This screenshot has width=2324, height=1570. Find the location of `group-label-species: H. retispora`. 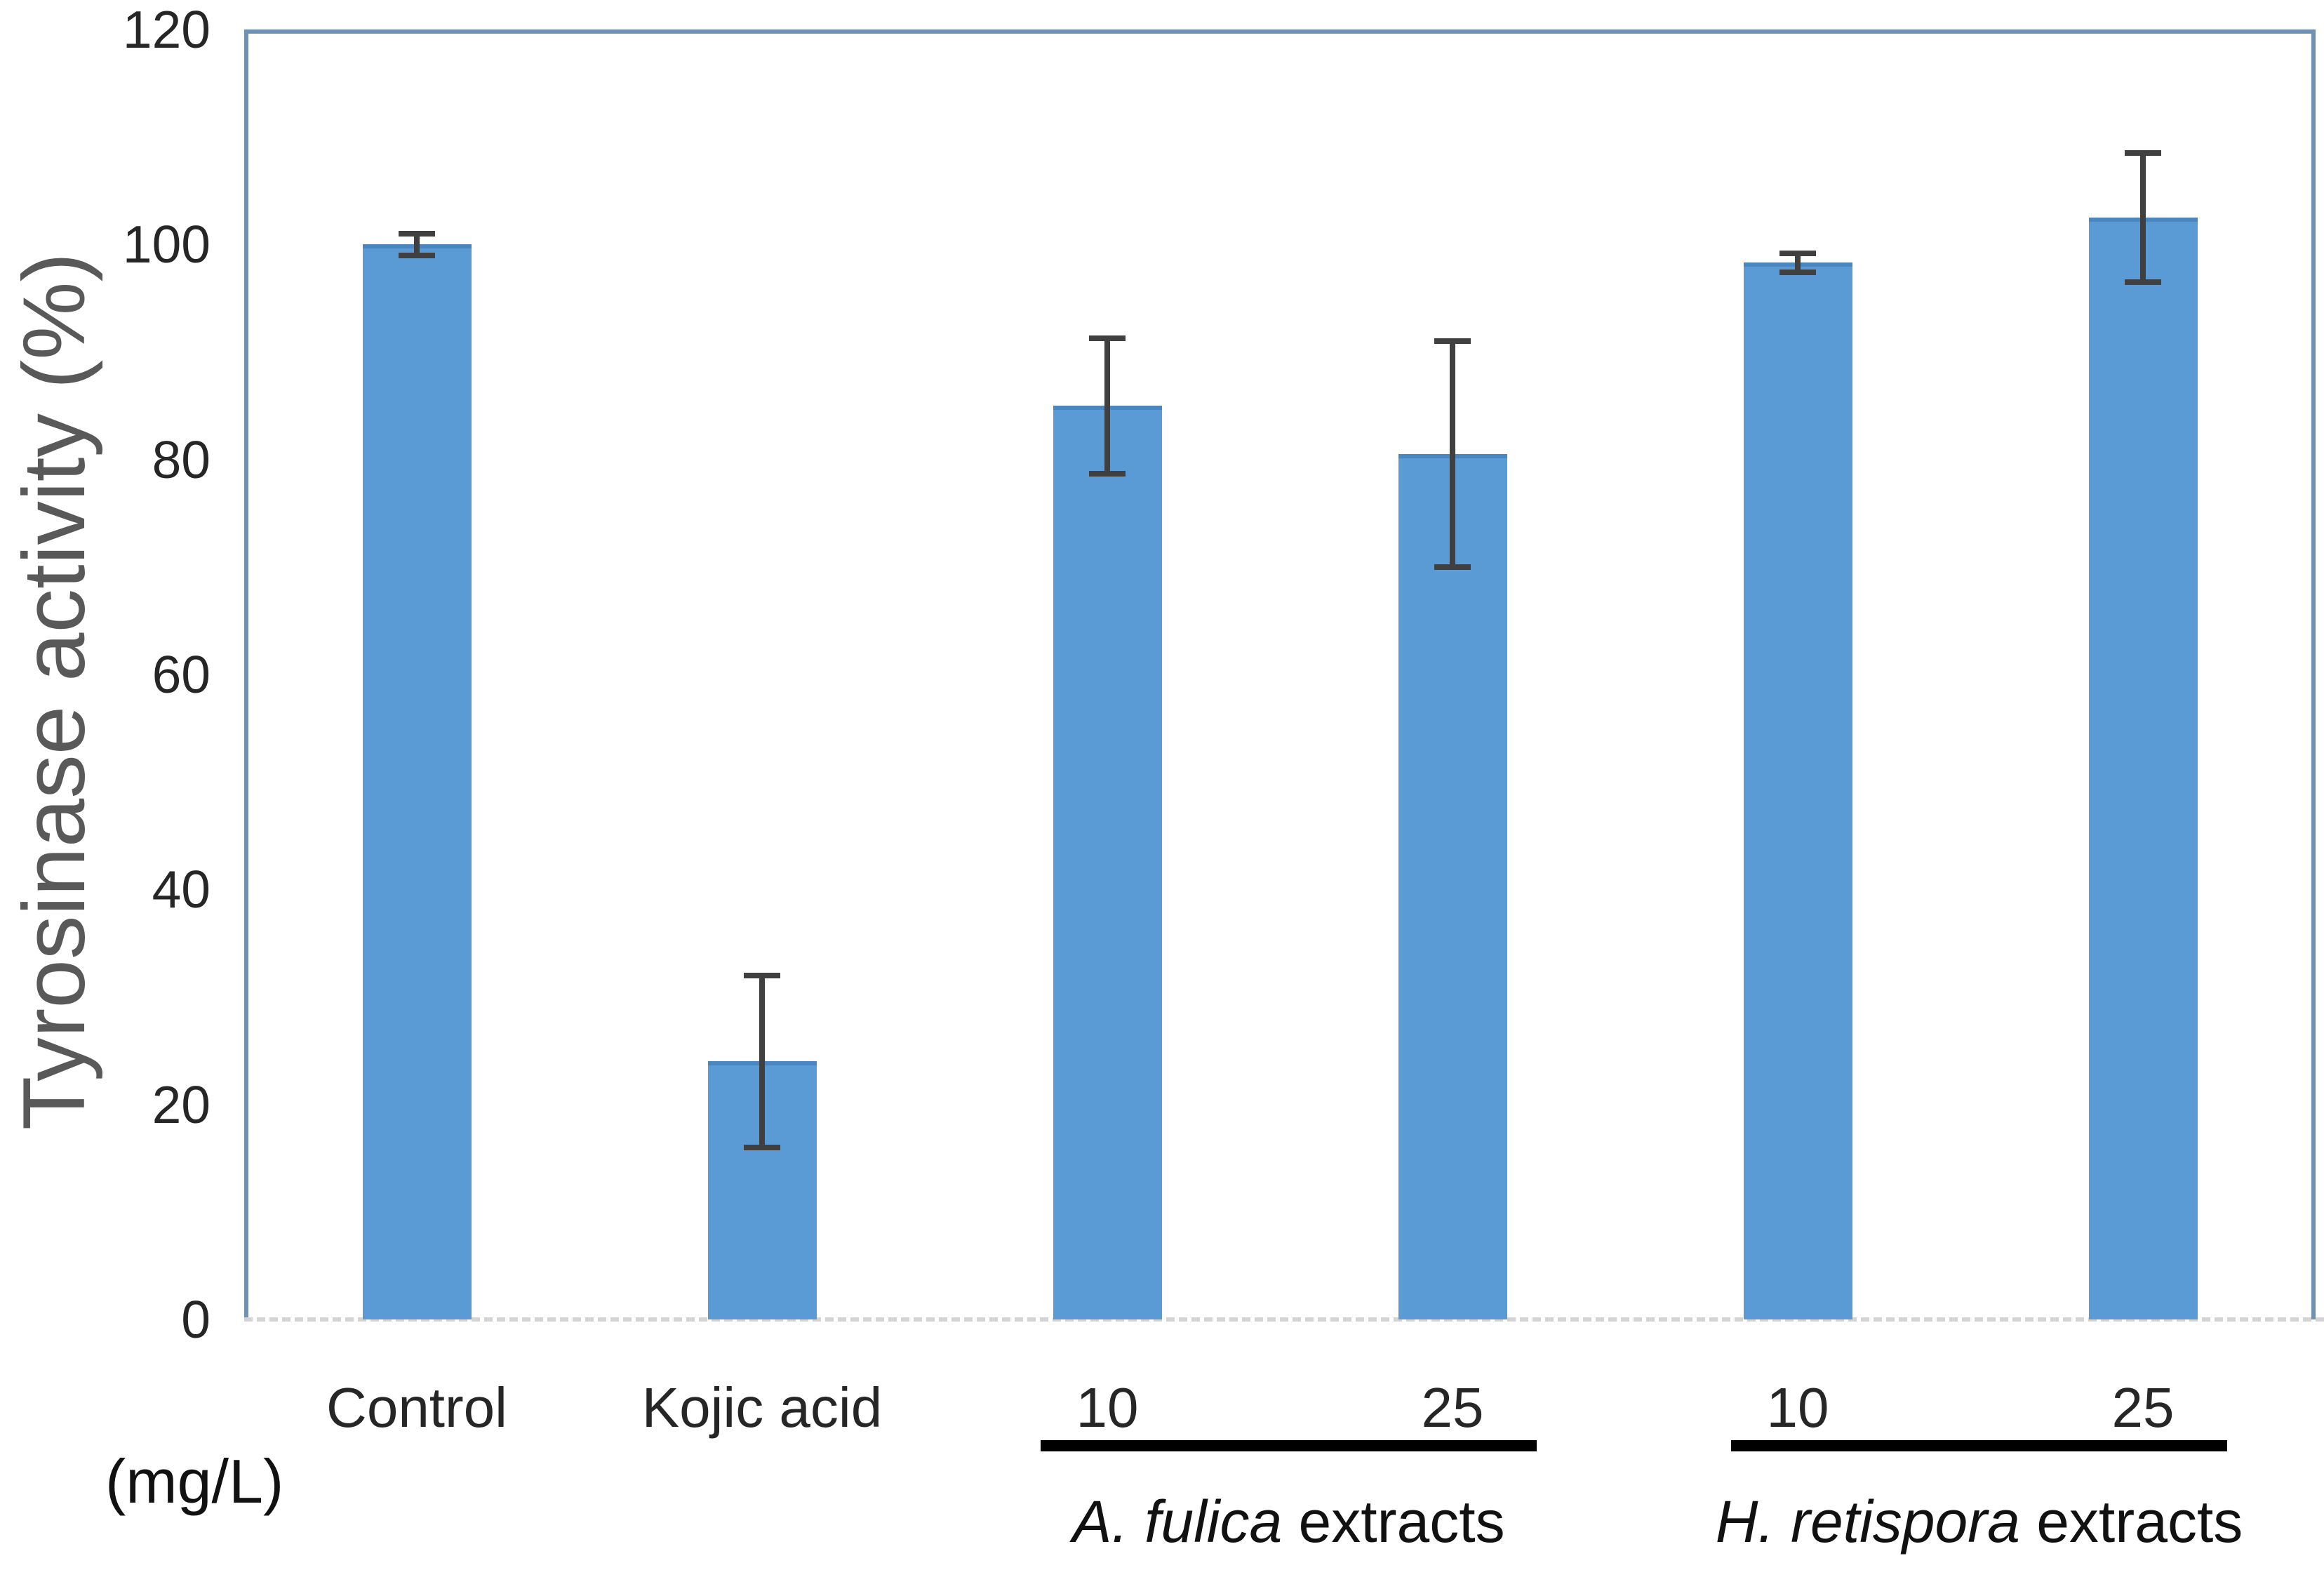

group-label-species: H. retispora is located at coordinates (1867, 1522).